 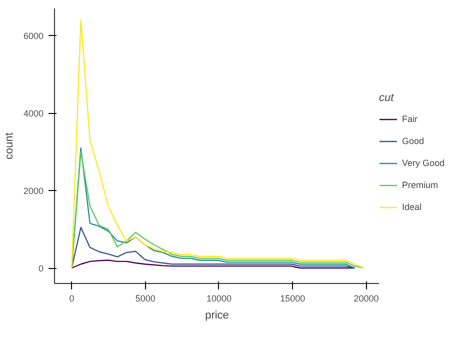 I want to click on x-tick-label: 20000, so click(x=366, y=299).